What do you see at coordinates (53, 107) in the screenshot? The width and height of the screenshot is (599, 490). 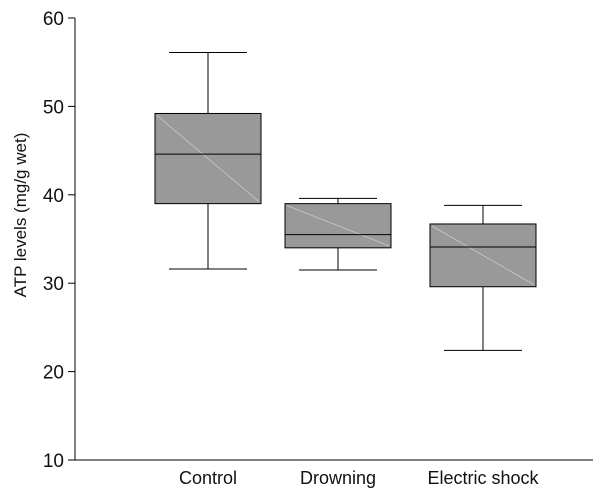 I see `y-tick-label: 50` at bounding box center [53, 107].